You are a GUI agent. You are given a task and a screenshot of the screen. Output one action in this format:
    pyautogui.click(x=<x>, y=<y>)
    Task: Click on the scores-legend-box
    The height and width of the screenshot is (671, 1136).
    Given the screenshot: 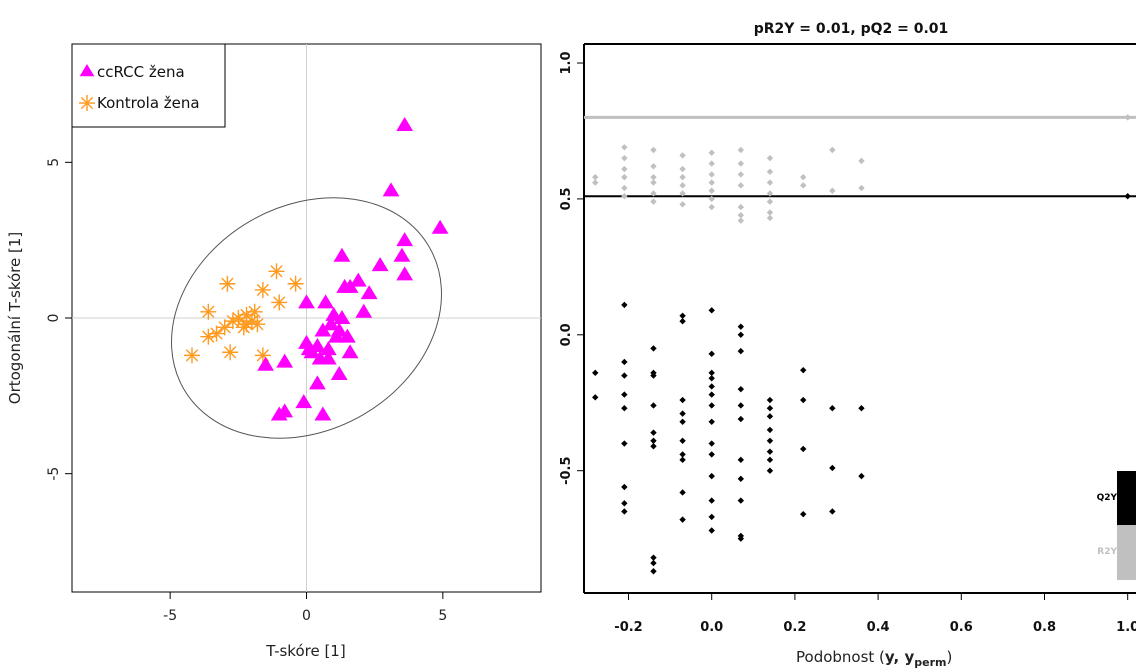 What is the action you would take?
    pyautogui.click(x=148, y=85)
    